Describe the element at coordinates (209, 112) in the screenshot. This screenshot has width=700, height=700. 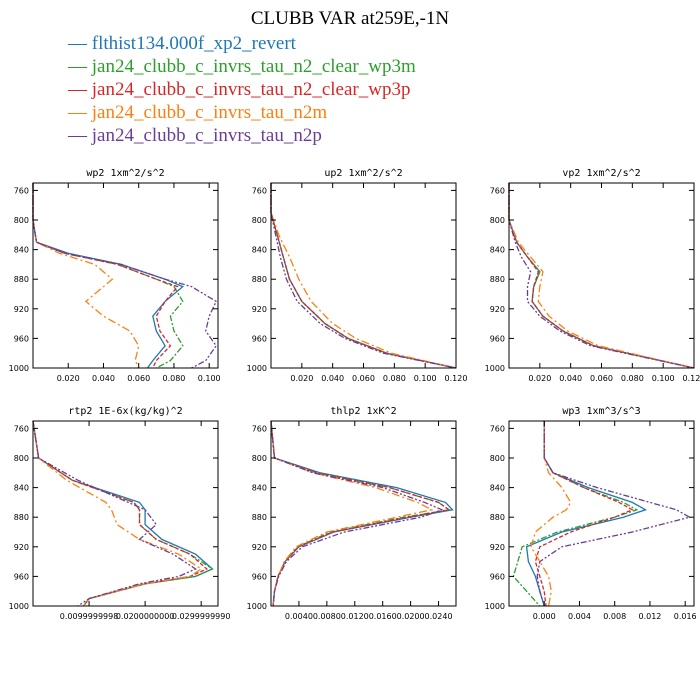
I see `legend-label: jan24_clubb_c_invrs_tau_n2m` at that location.